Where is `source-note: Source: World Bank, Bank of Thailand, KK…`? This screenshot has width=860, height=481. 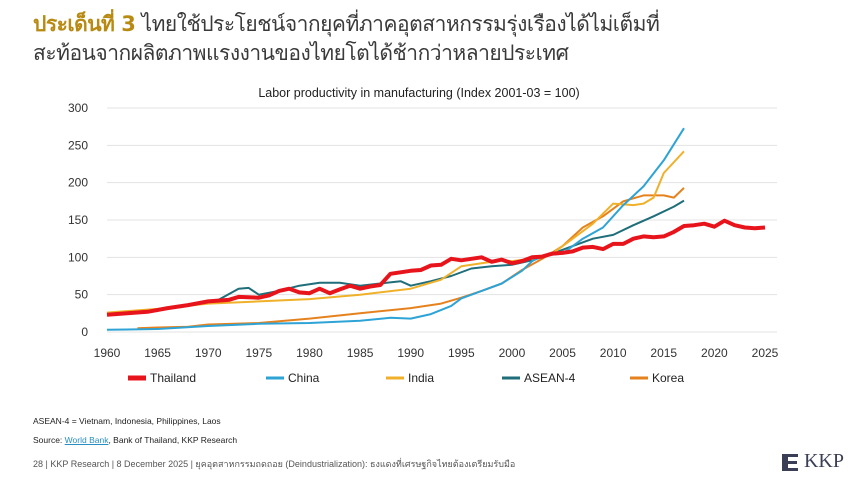
source-note: Source: World Bank, Bank of Thailand, KK… is located at coordinates (135, 440).